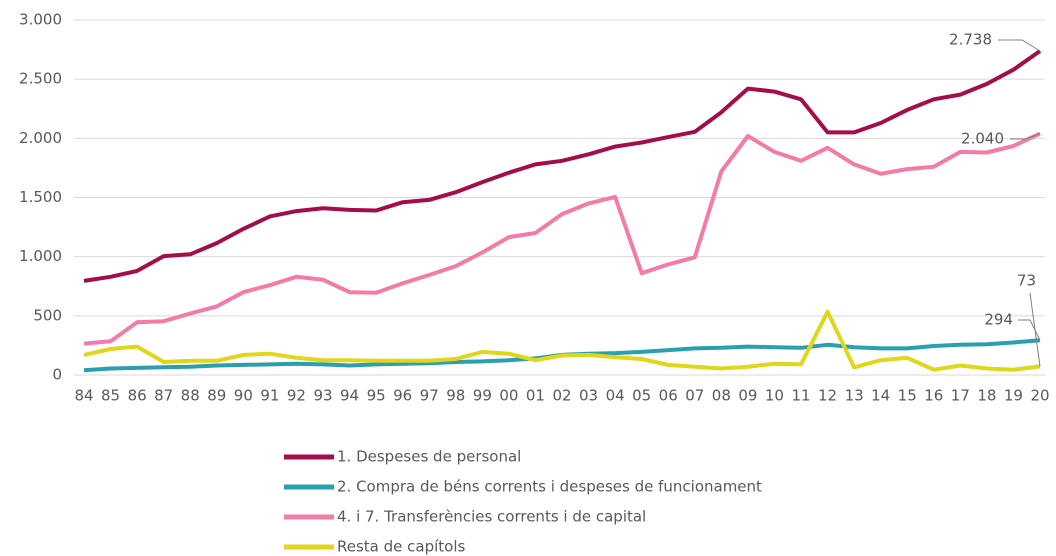  What do you see at coordinates (561, 396) in the screenshot?
I see `x-tick-label: 02` at bounding box center [561, 396].